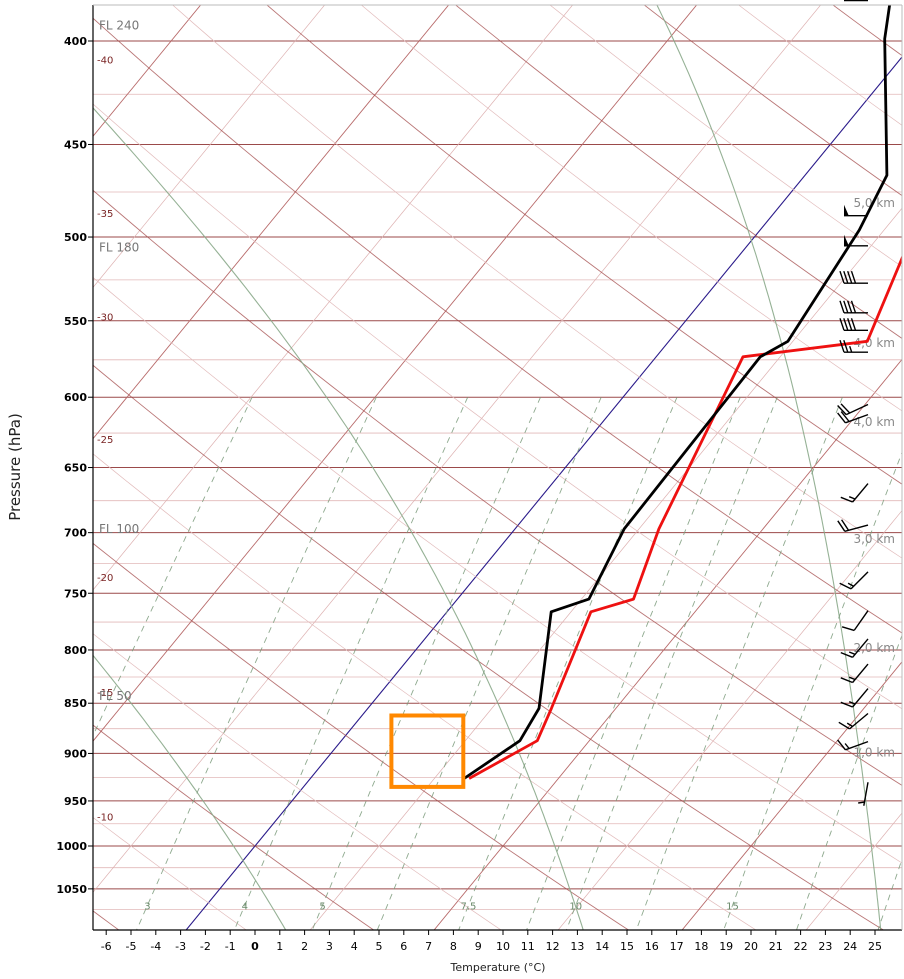 The image size is (904, 979). I want to click on x-tick-label: -2, so click(205, 946).